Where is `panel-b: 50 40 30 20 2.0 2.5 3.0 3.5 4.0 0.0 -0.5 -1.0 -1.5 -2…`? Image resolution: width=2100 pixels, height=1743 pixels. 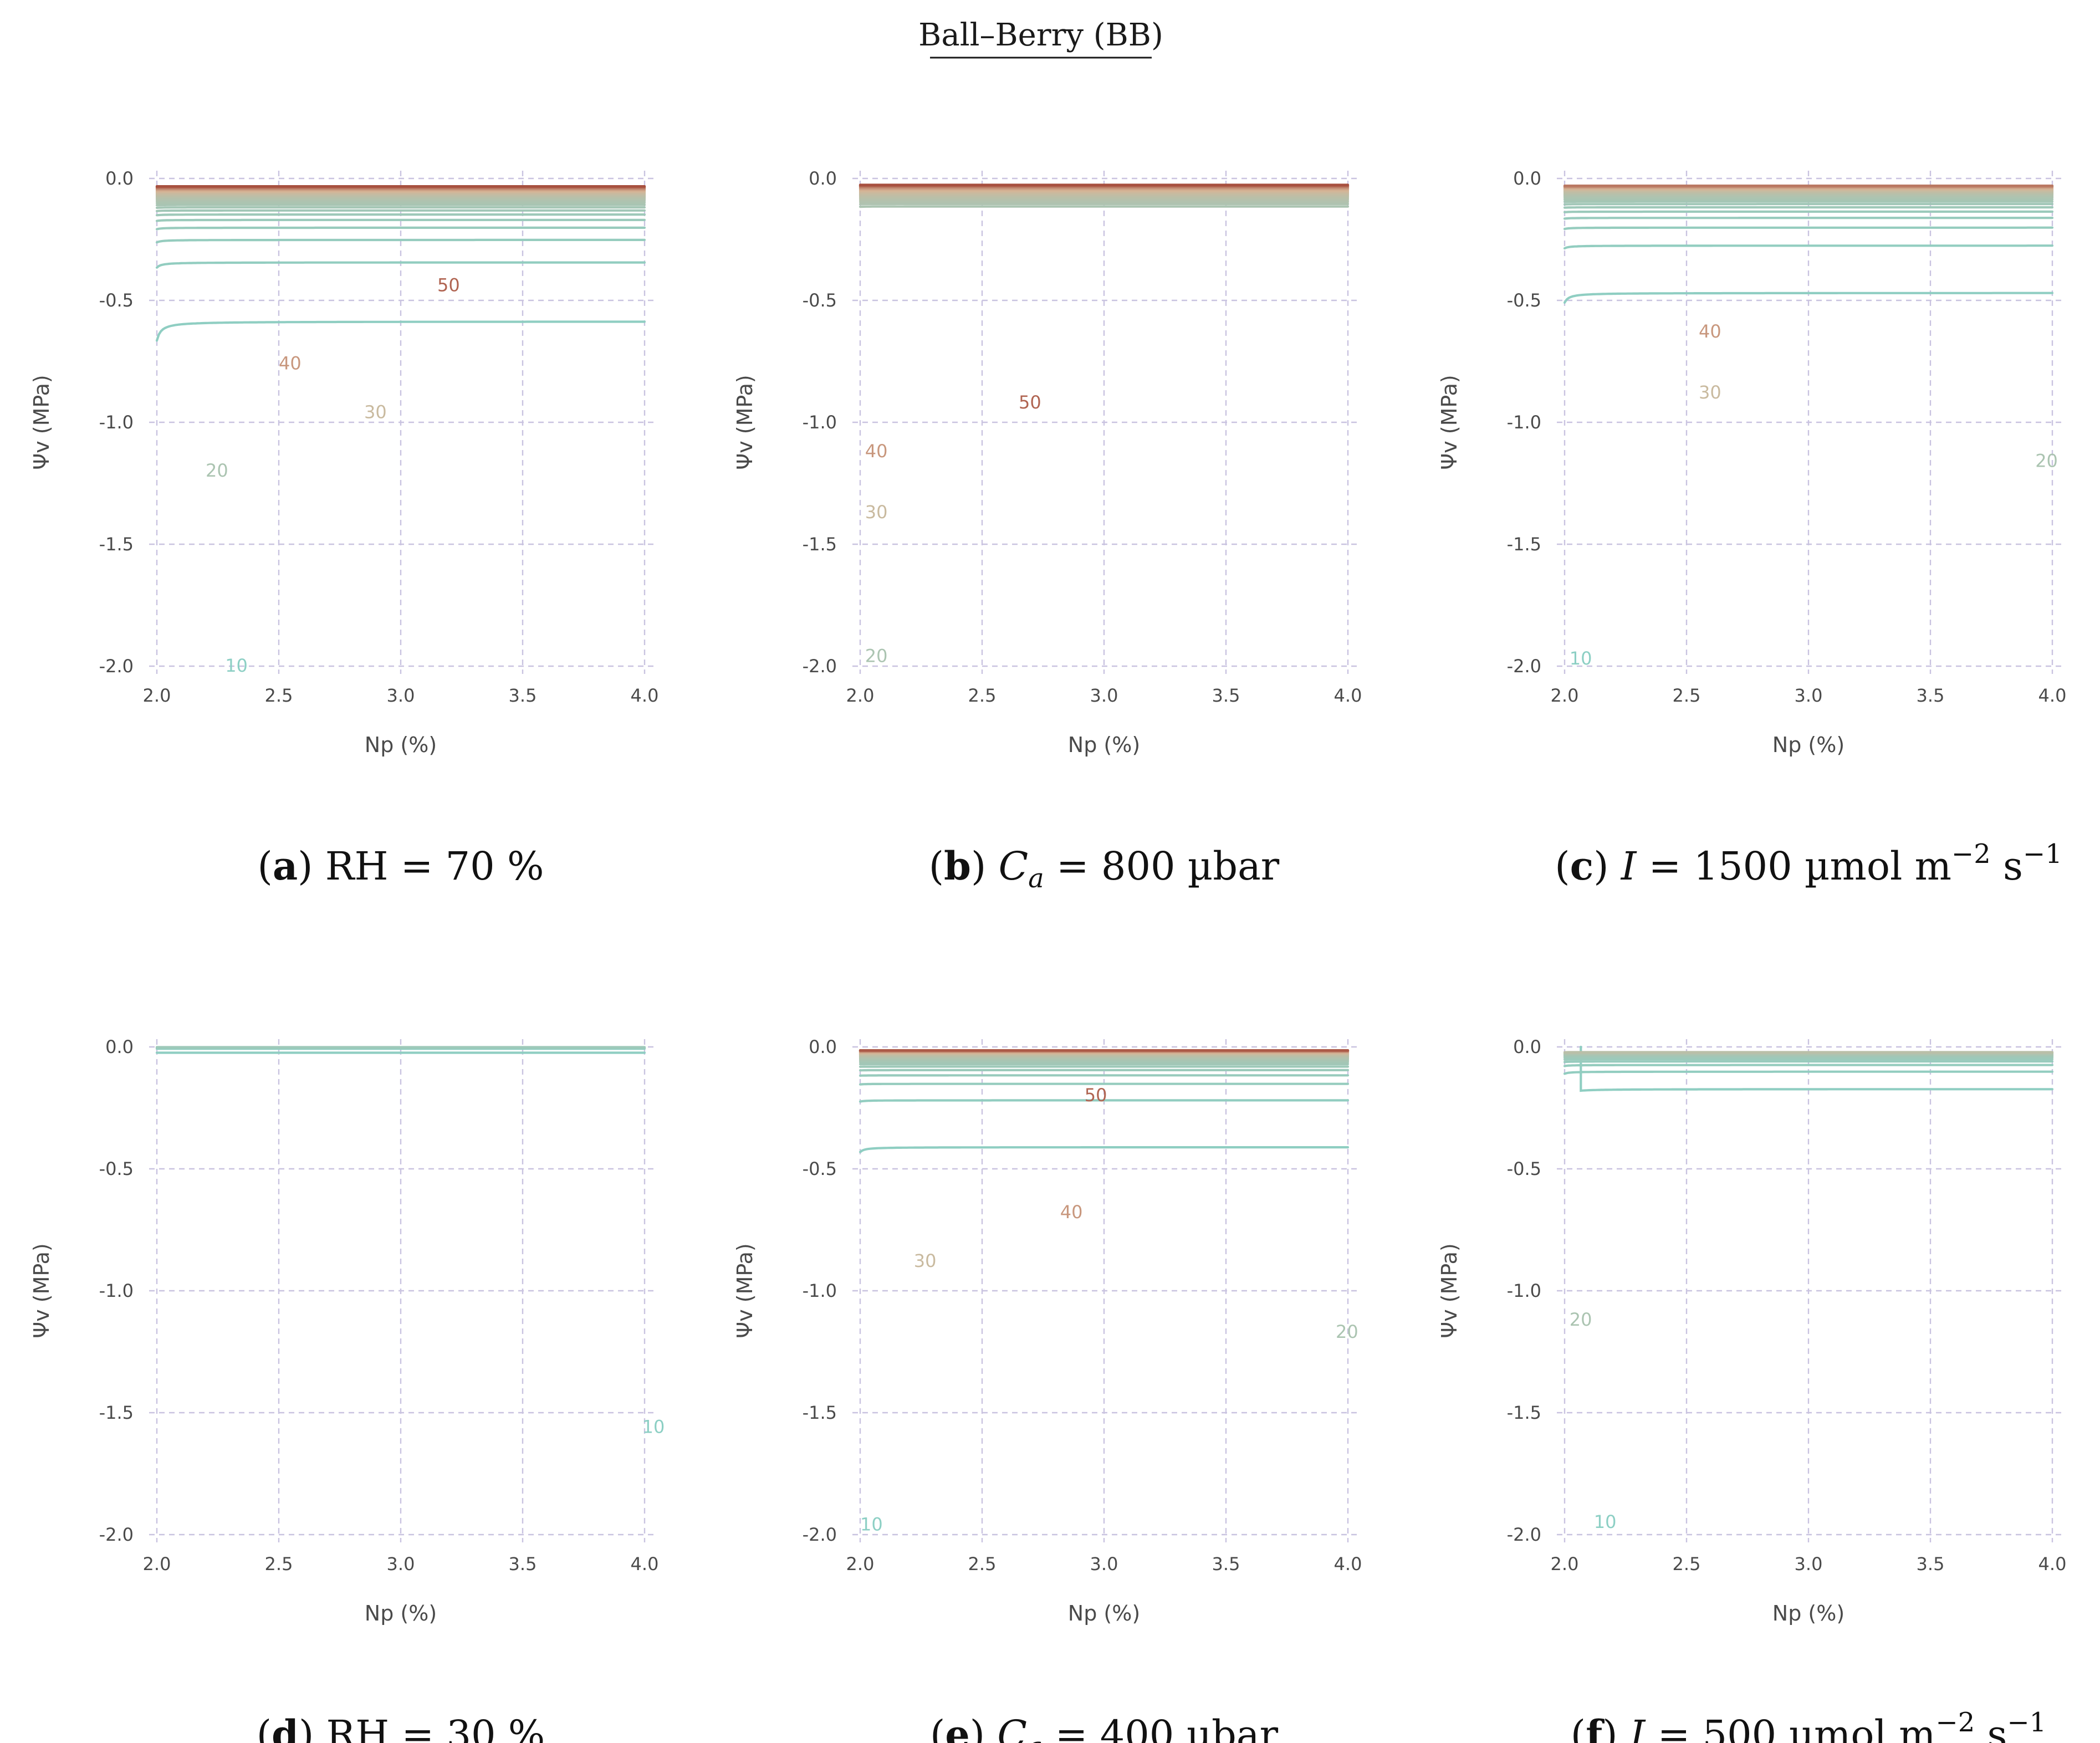
panel-b: 50 40 30 20 2.0 2.5 3.0 3.5 4.0 0.0 -0.5 -1.0 -1.5 -2… is located at coordinates (1047, 531).